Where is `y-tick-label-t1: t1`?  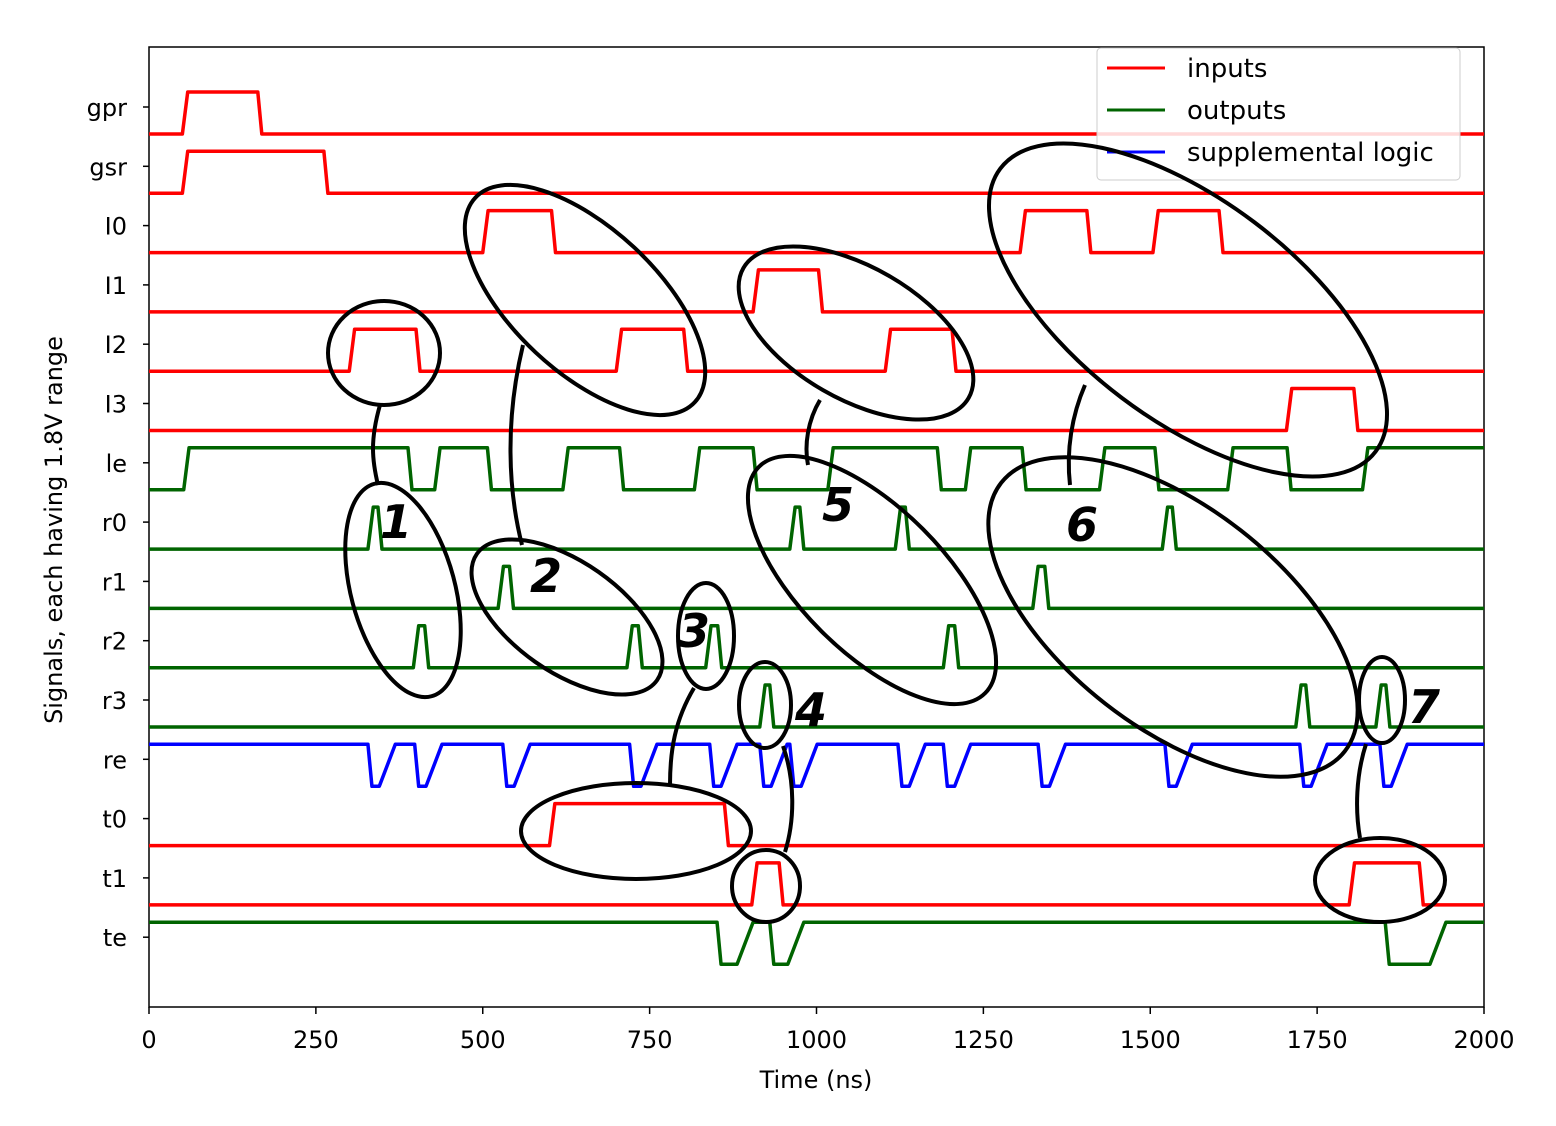
y-tick-label-t1: t1 is located at coordinates (114, 879).